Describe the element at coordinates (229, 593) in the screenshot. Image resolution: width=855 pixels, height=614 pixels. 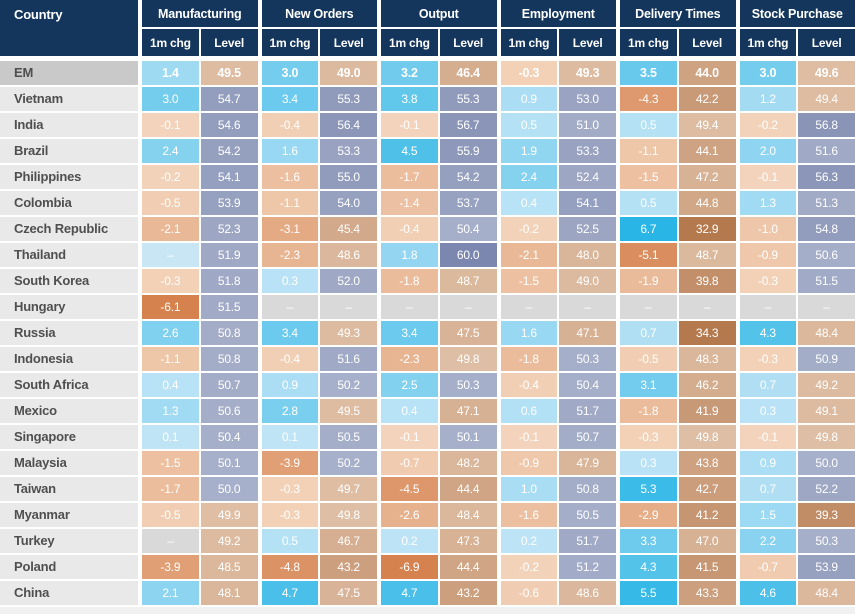
I see `heat-cell-level: 48.1` at that location.